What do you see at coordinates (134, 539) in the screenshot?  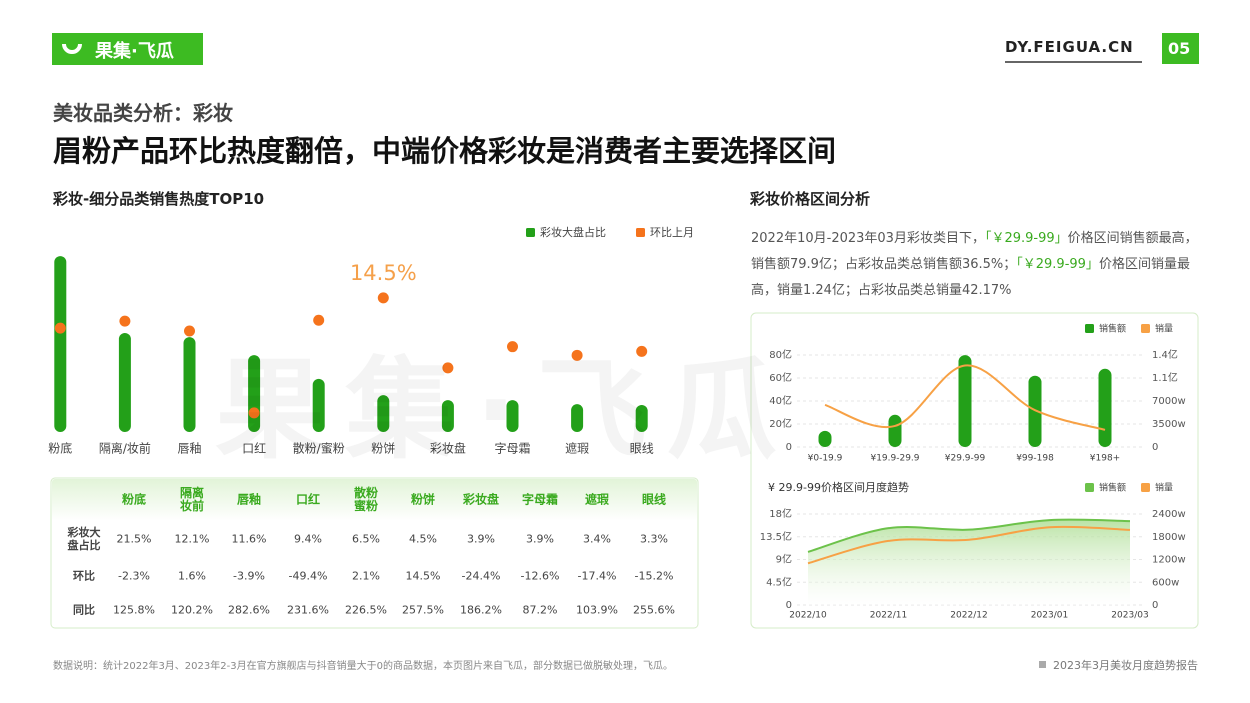 I see `table-cell: 21.5%` at bounding box center [134, 539].